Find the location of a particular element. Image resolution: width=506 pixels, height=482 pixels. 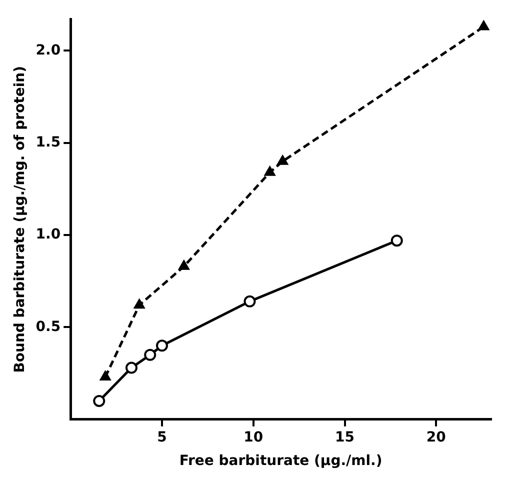

x-tick-label: 15 is located at coordinates (345, 437).